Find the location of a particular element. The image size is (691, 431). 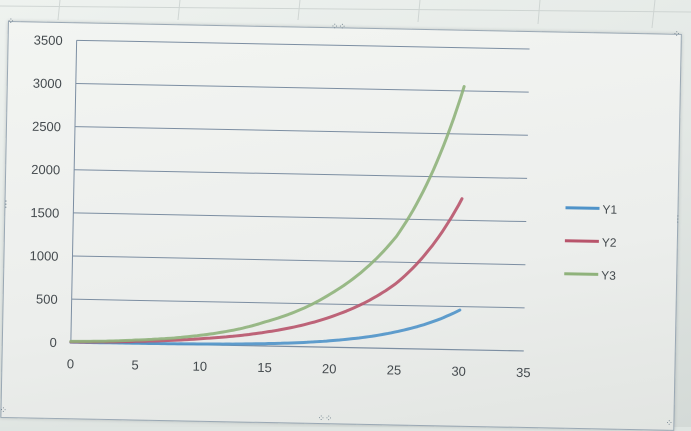

x-tick-label: 35 is located at coordinates (523, 372).